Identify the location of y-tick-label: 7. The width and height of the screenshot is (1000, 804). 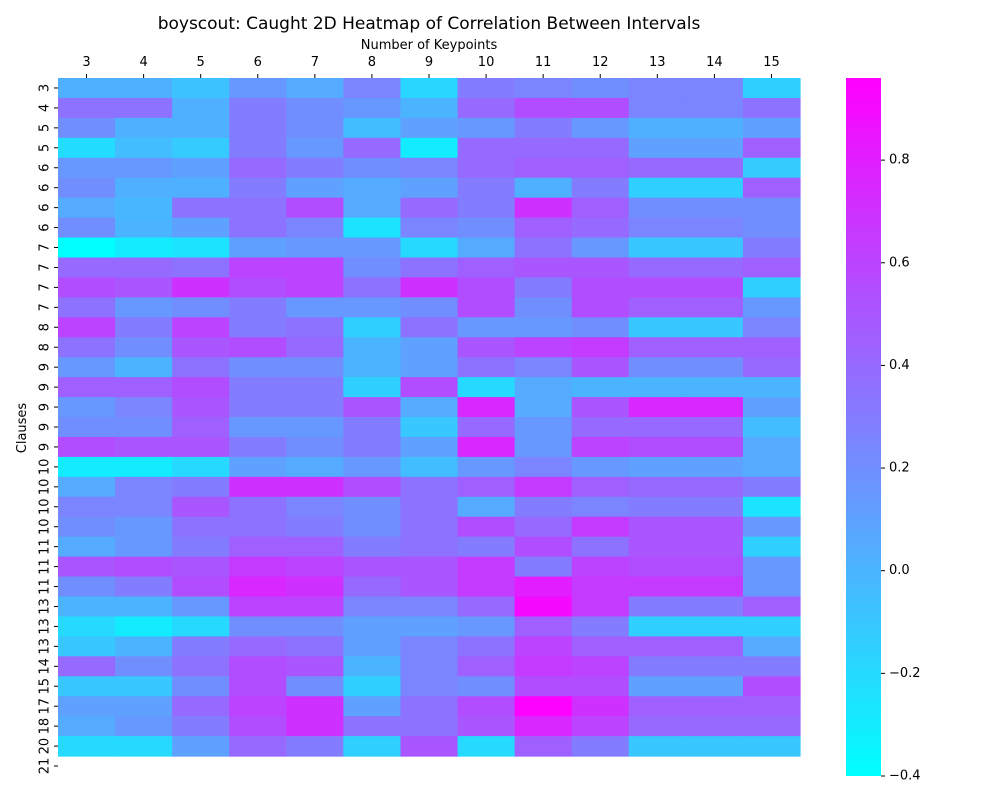
(45, 247).